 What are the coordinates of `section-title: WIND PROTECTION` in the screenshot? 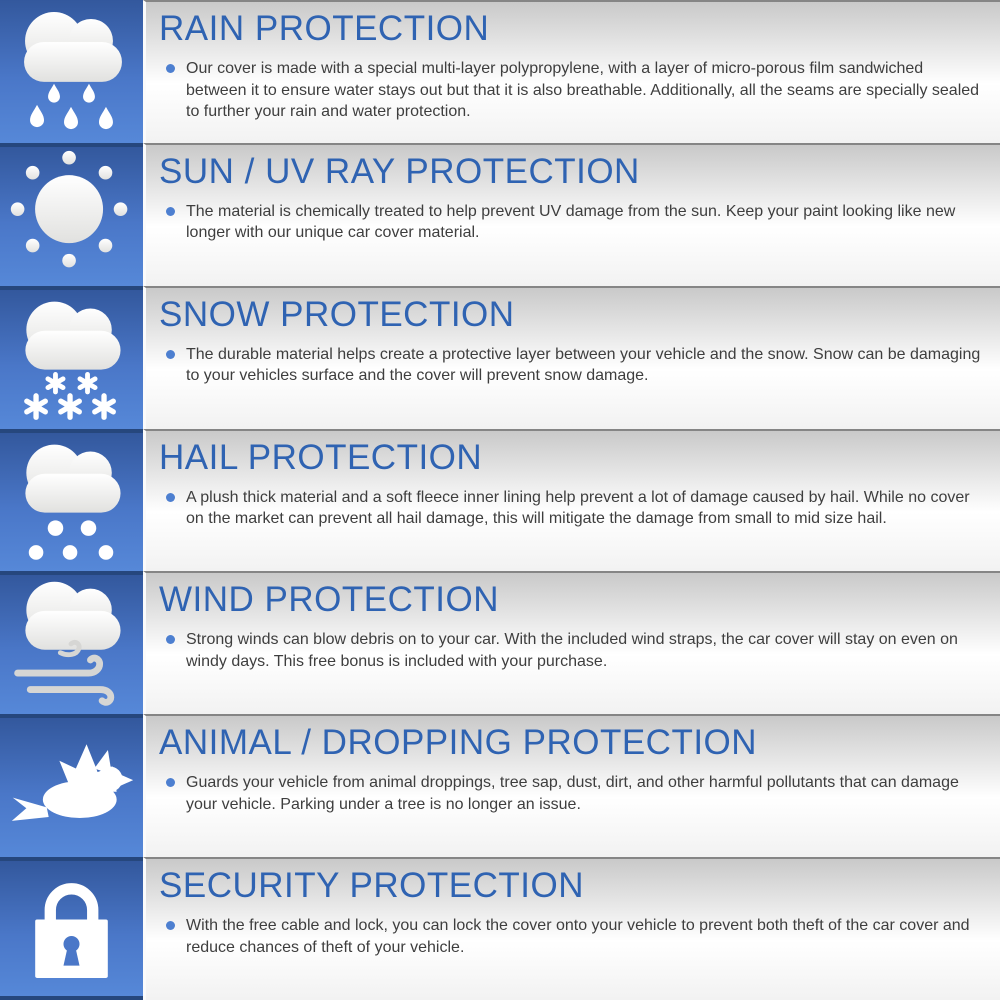 It's located at (329, 600).